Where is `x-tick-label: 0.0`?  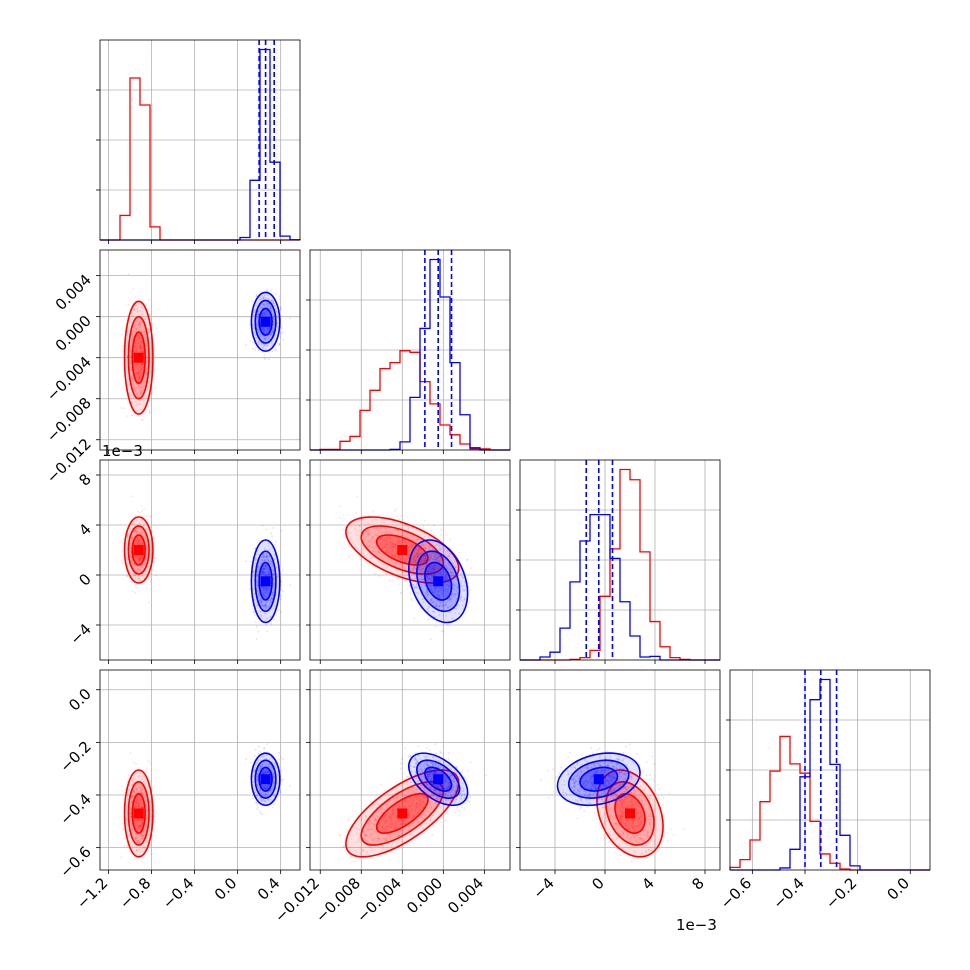
x-tick-label: 0.0 is located at coordinates (898, 889).